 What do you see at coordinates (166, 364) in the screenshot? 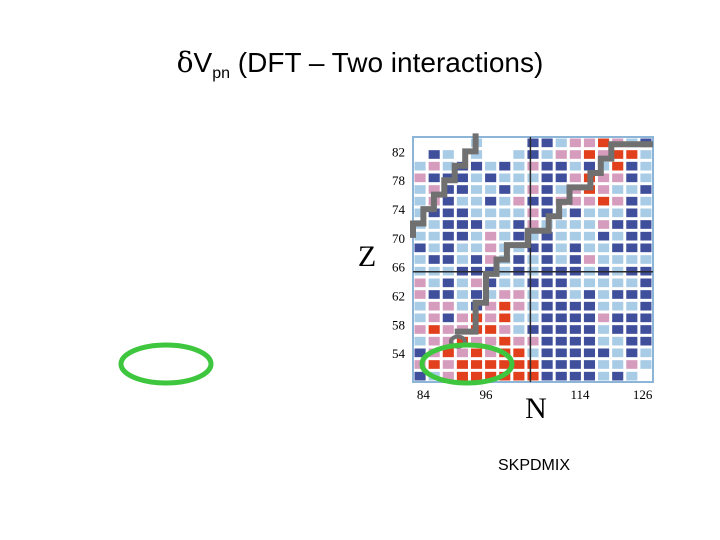
I see `highlight-ellipse-left` at bounding box center [166, 364].